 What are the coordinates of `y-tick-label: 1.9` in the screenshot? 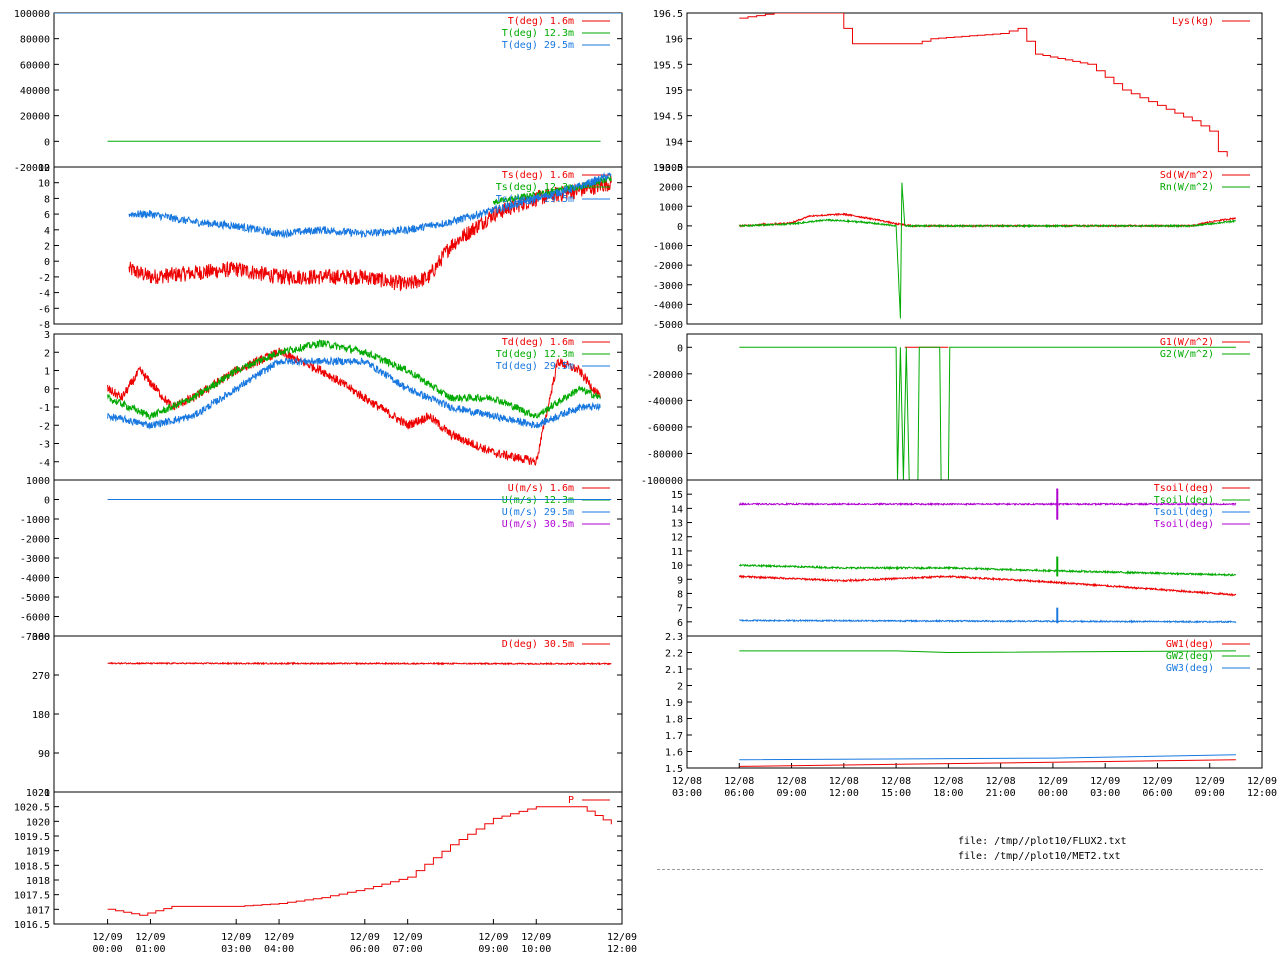 It's located at (674, 703).